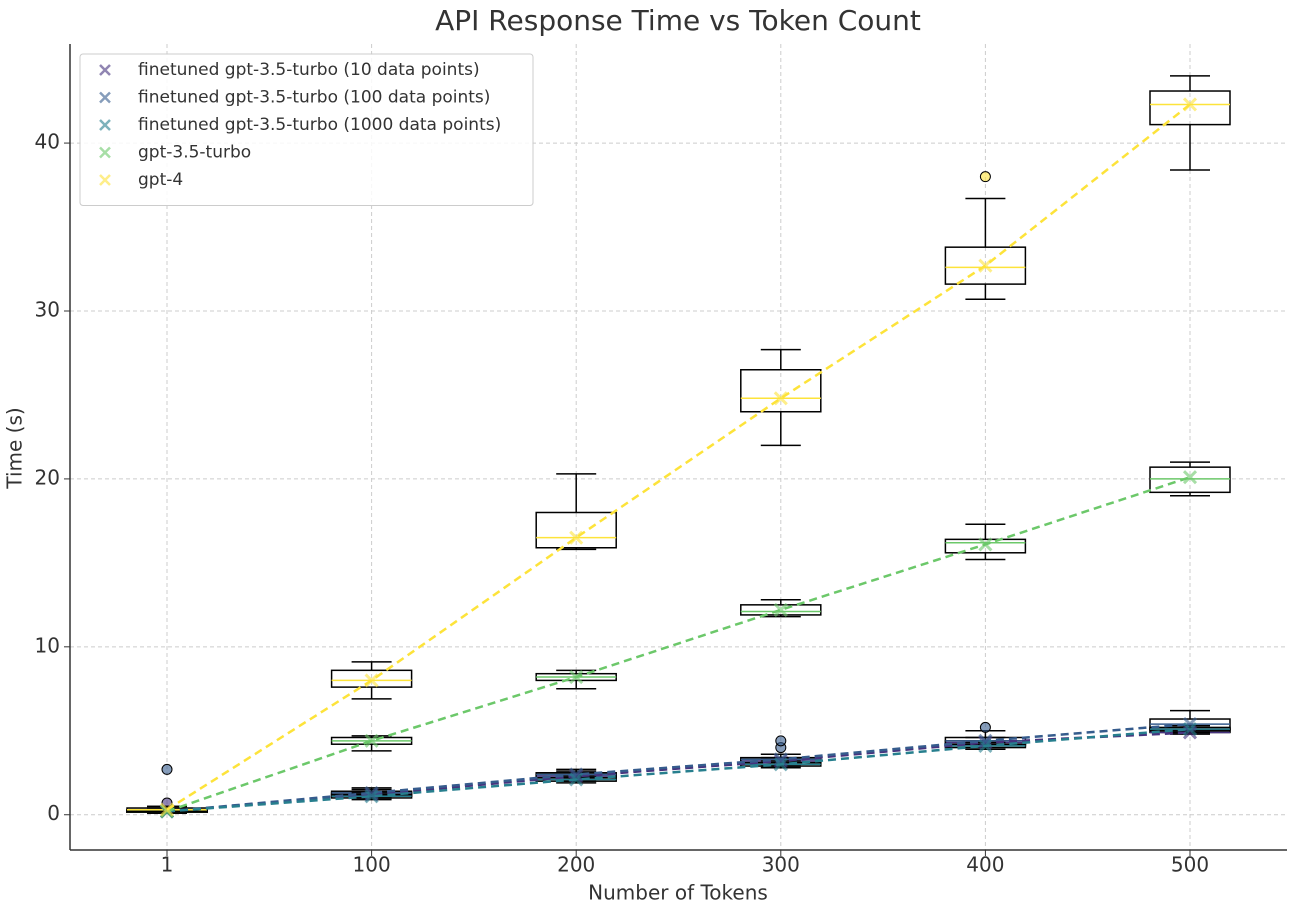  Describe the element at coordinates (15, 448) in the screenshot. I see `y-axis-label: Time (s)` at that location.